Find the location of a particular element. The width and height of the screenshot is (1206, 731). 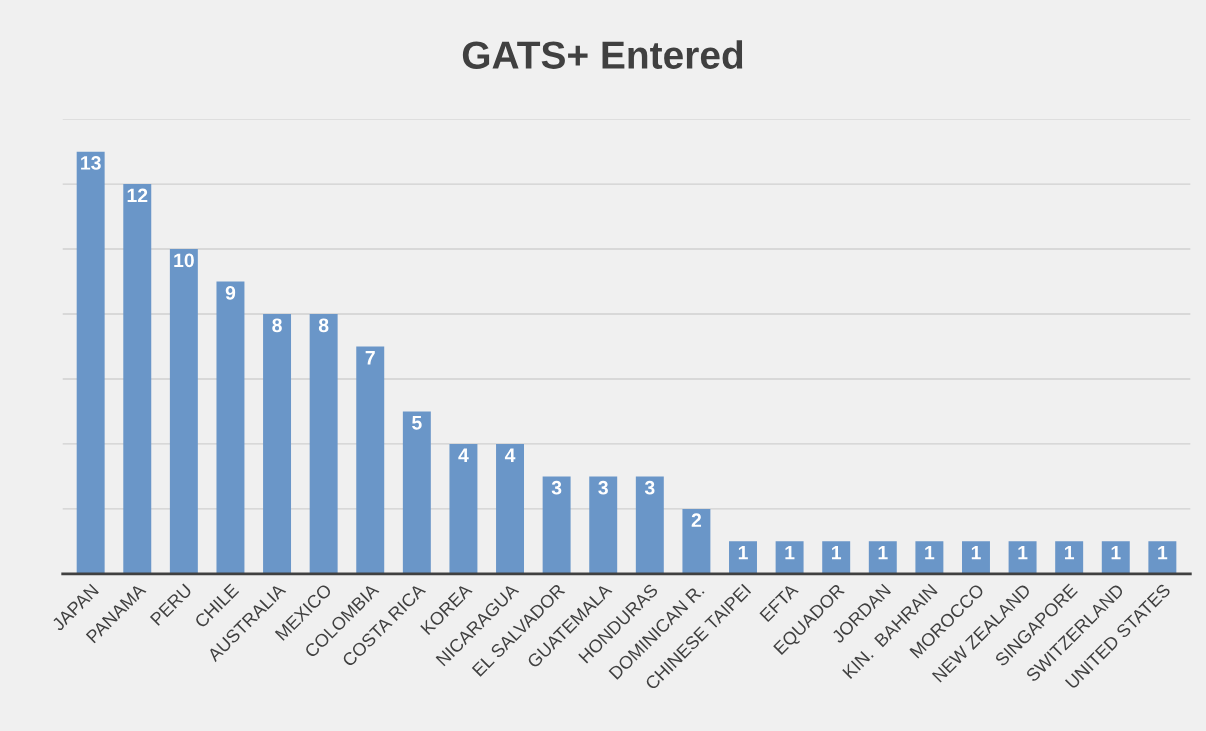

data-label: 5 is located at coordinates (417, 423).